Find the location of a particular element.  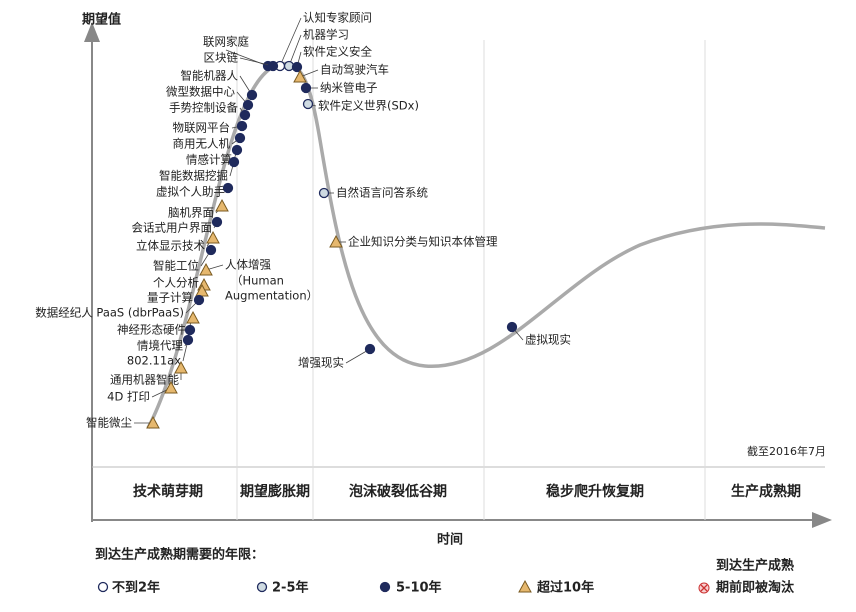

phase-label: 泡沫破裂低谷期 is located at coordinates (398, 491).